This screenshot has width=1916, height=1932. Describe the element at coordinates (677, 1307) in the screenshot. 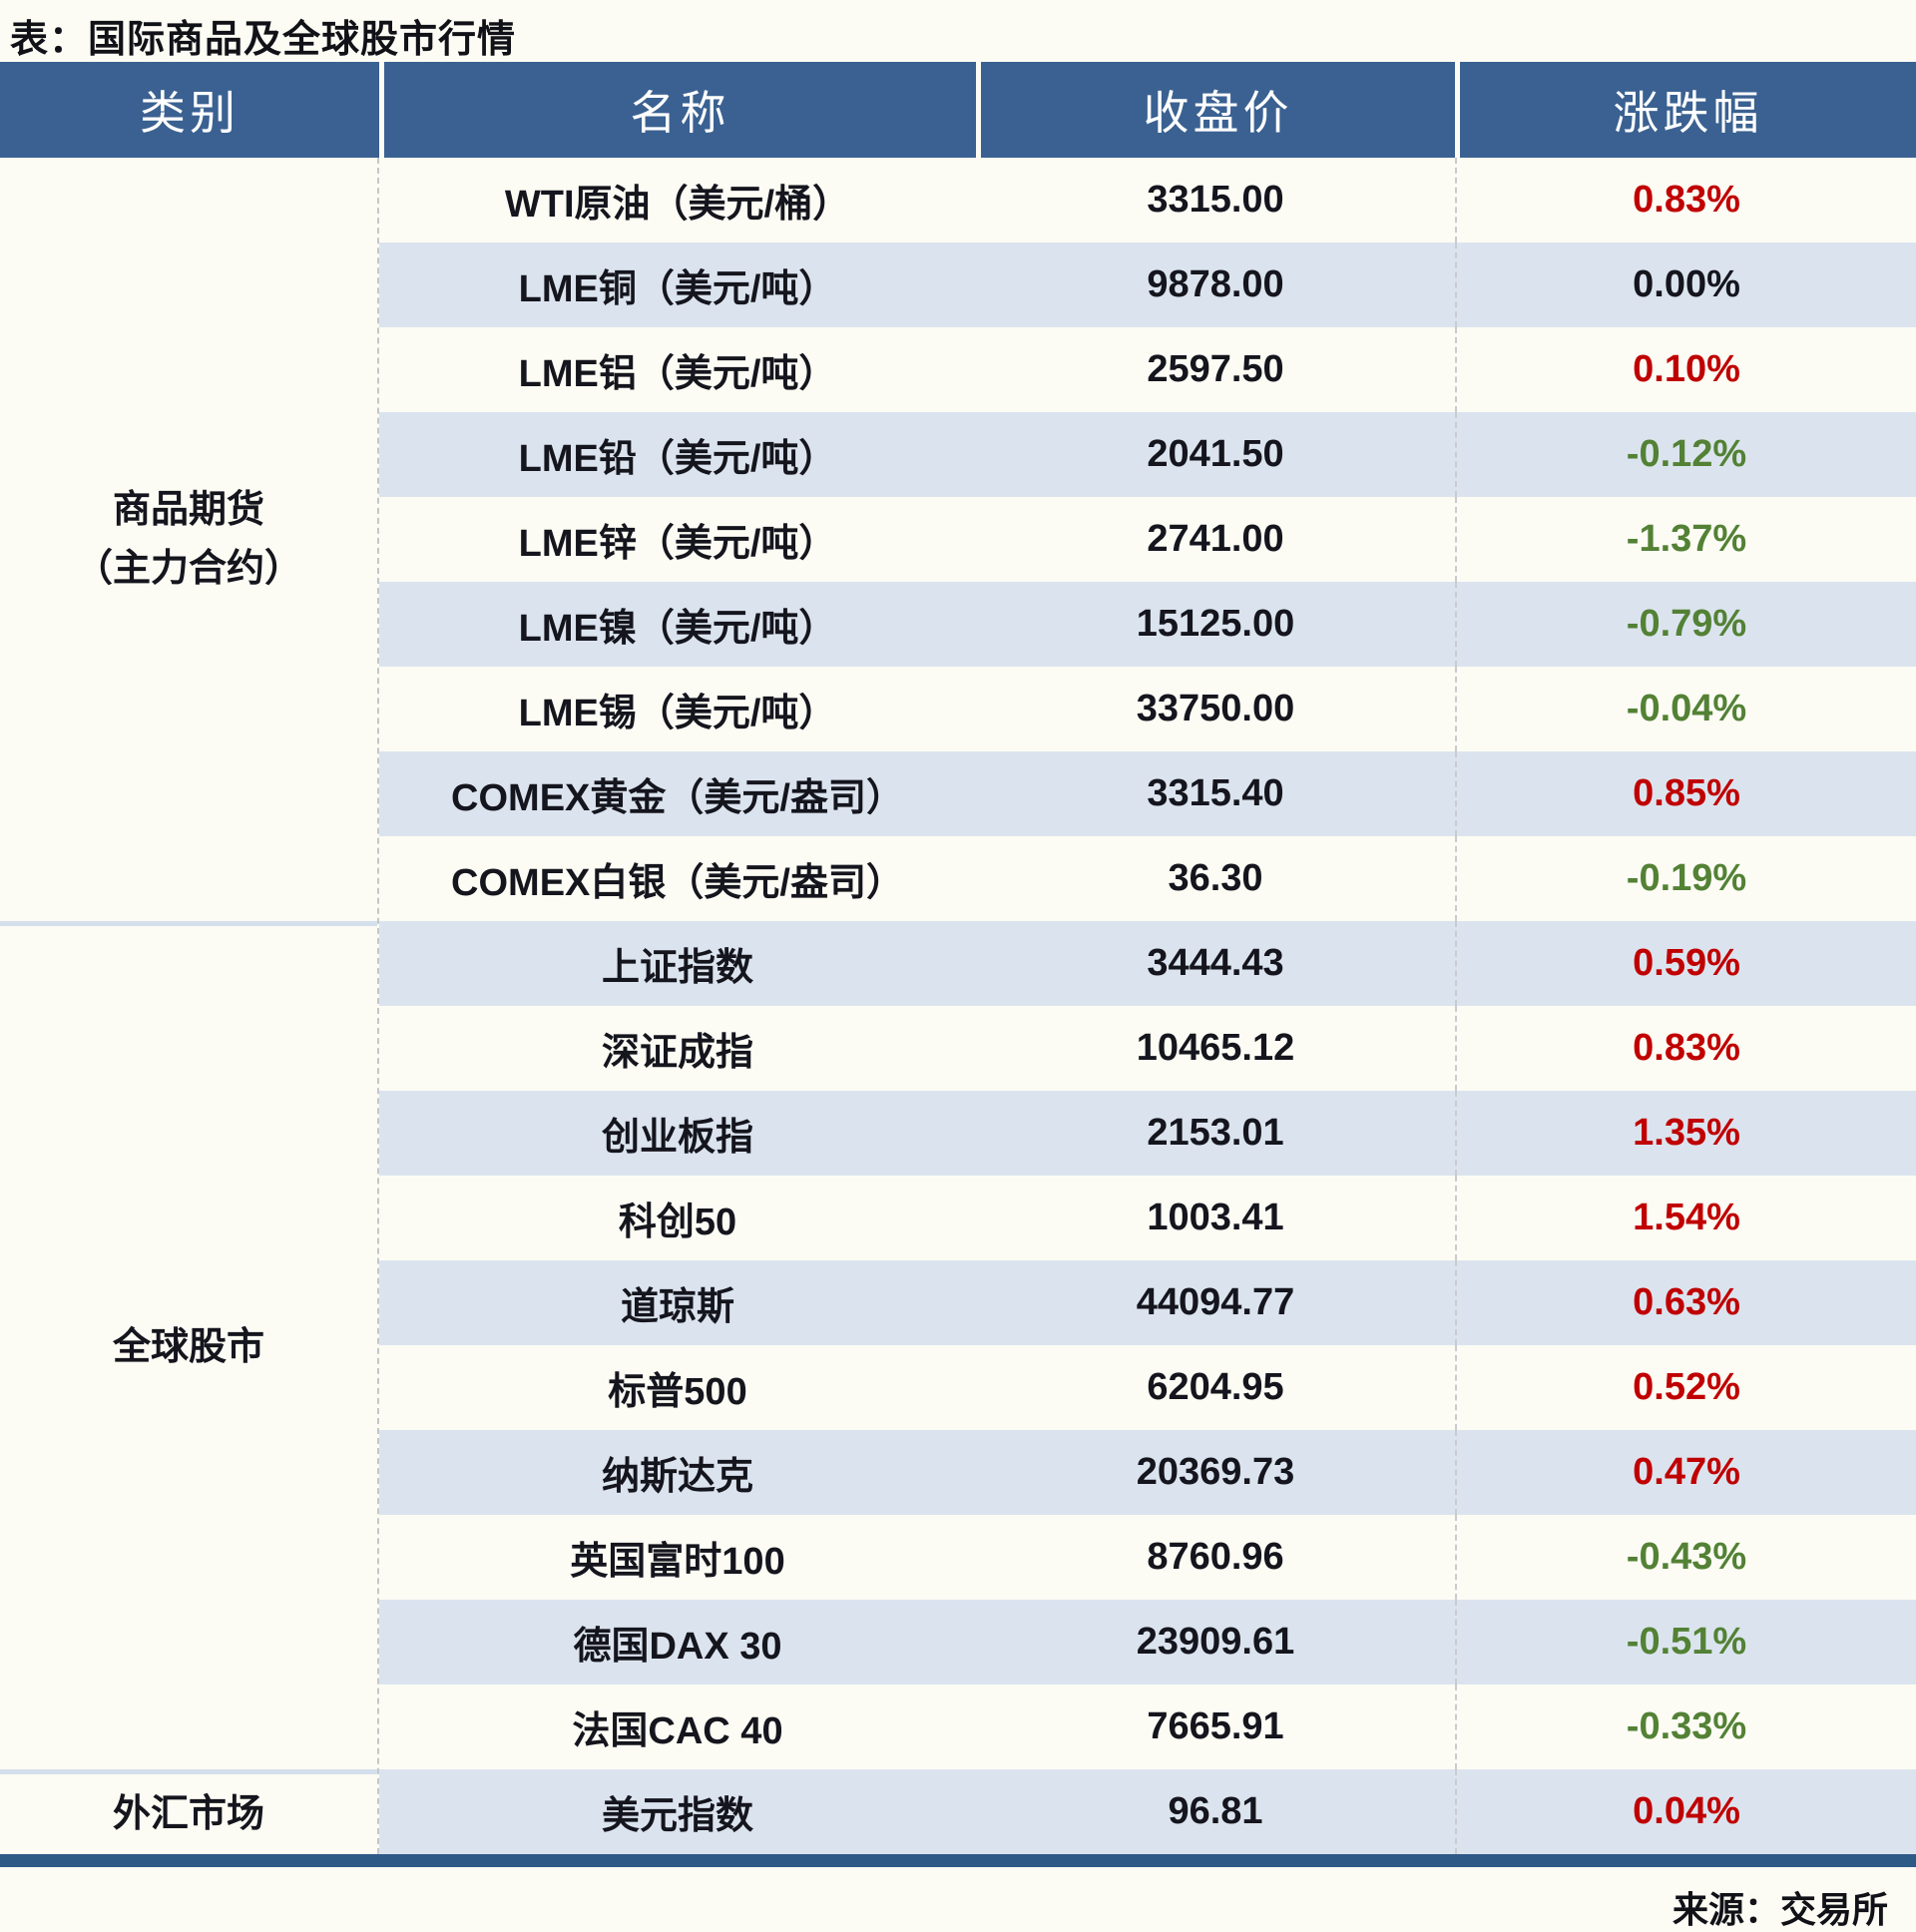

I see `instrument-name: 道琼斯` at that location.